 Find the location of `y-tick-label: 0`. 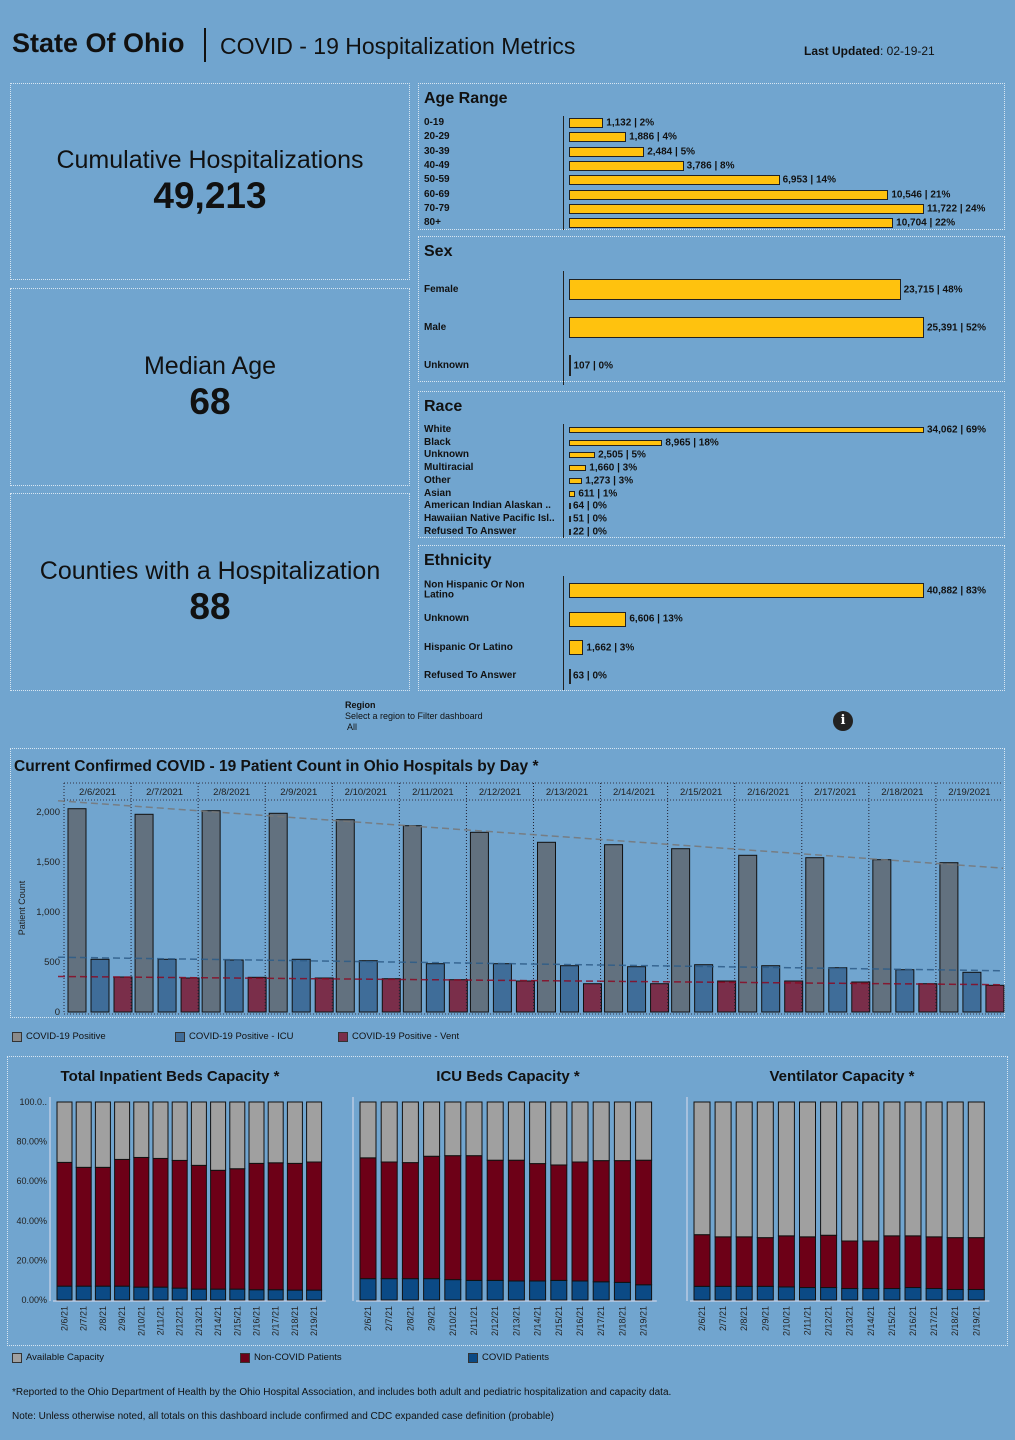

y-tick-label: 0 is located at coordinates (57, 1012).